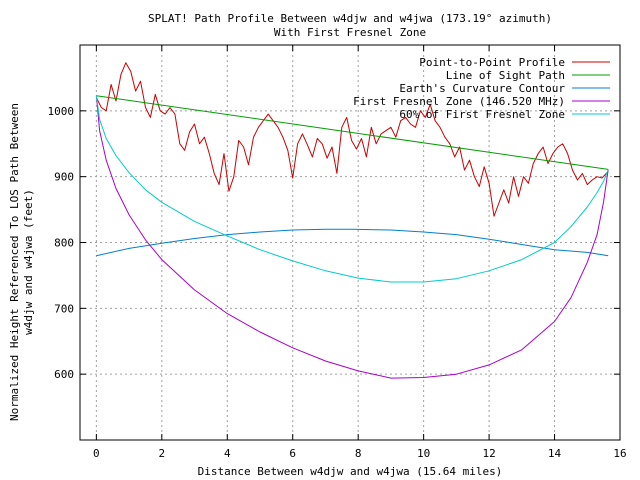 This screenshot has height=480, width=640. I want to click on legend-label: Earth's Curvature Contour, so click(482, 88).